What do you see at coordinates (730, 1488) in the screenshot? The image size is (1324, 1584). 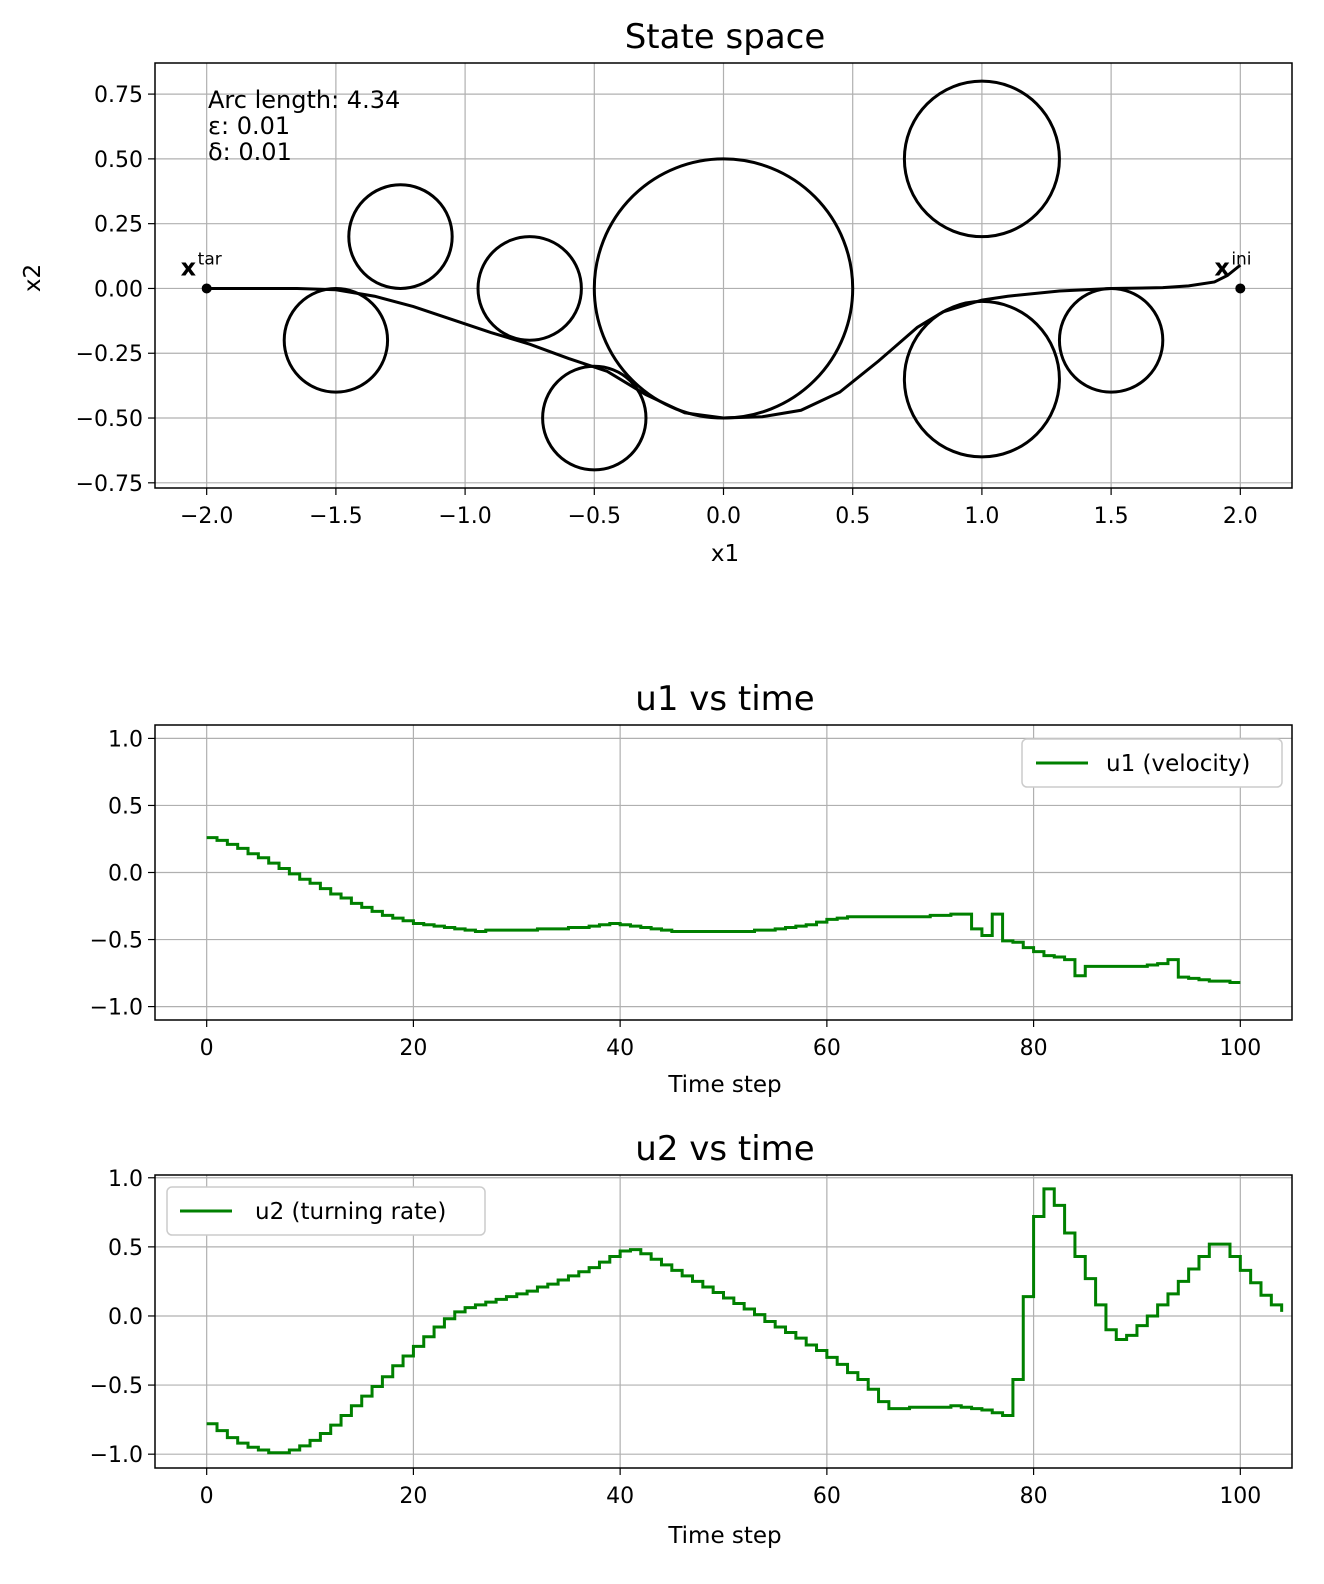 I see `u2-x-ticks: 0 20 40 60 80 100` at bounding box center [730, 1488].